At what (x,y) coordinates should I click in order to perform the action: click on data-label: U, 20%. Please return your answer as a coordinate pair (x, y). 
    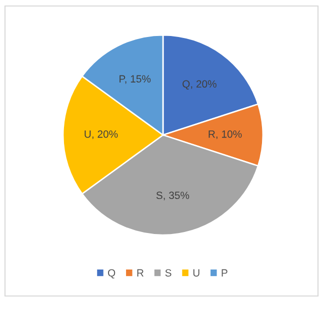
    Looking at the image, I should click on (101, 135).